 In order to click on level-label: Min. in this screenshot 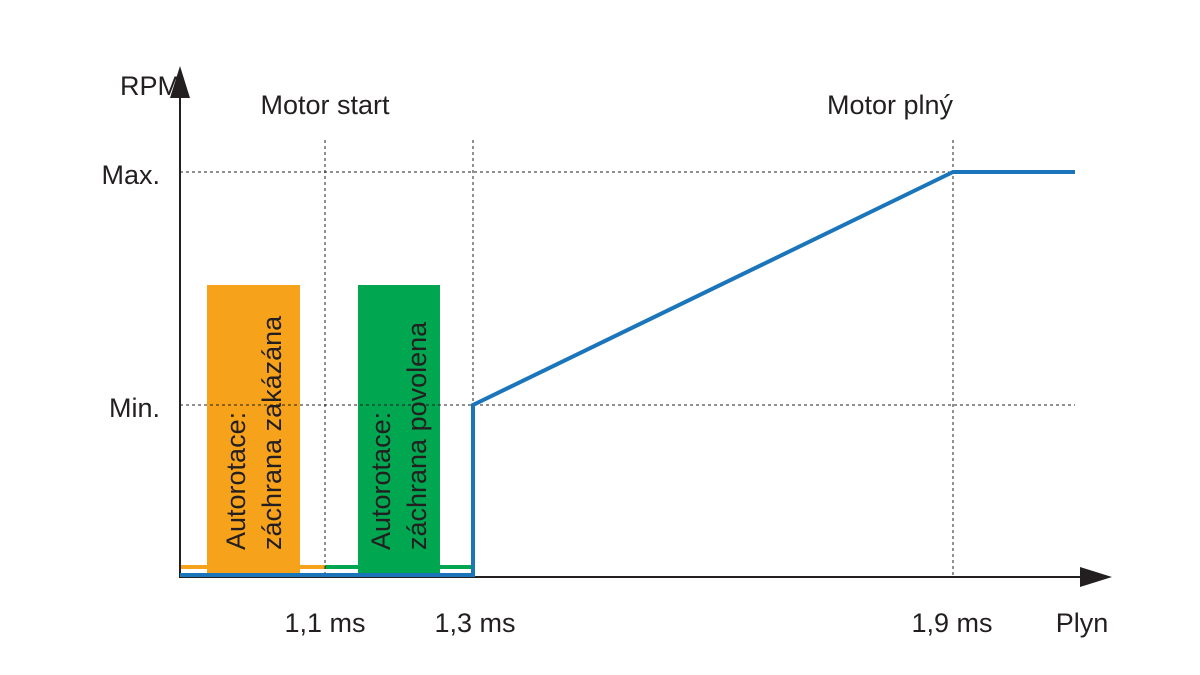, I will do `click(134, 408)`.